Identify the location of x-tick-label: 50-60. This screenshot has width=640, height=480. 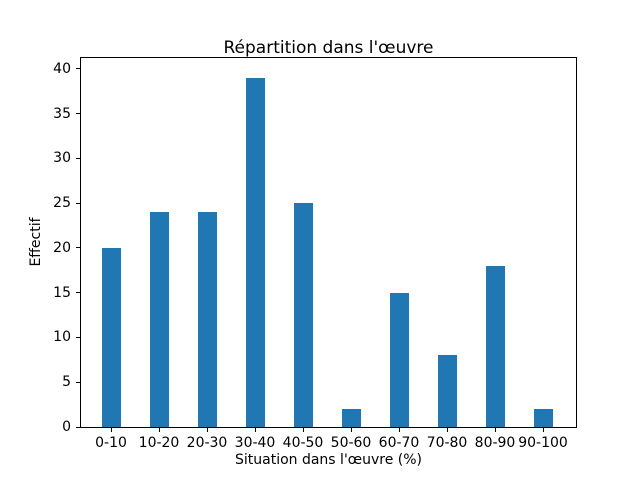
(351, 443).